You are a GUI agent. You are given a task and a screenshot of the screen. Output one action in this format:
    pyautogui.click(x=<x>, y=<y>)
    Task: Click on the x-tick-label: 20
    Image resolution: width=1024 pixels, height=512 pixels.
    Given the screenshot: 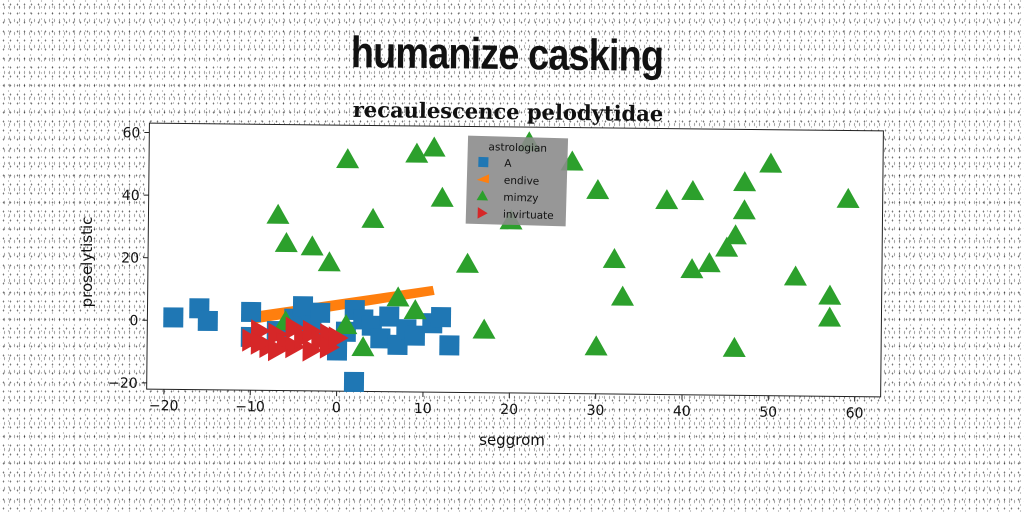 What is the action you would take?
    pyautogui.click(x=509, y=410)
    